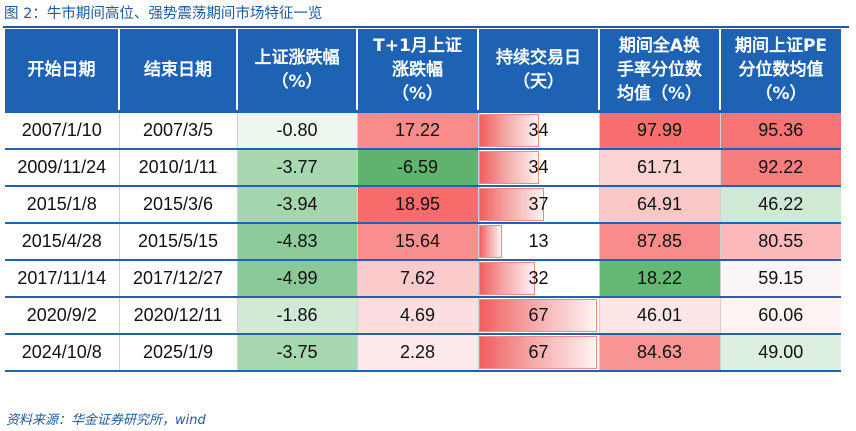 This screenshot has width=856, height=431. I want to click on header-end-date: 结束日期, so click(178, 71).